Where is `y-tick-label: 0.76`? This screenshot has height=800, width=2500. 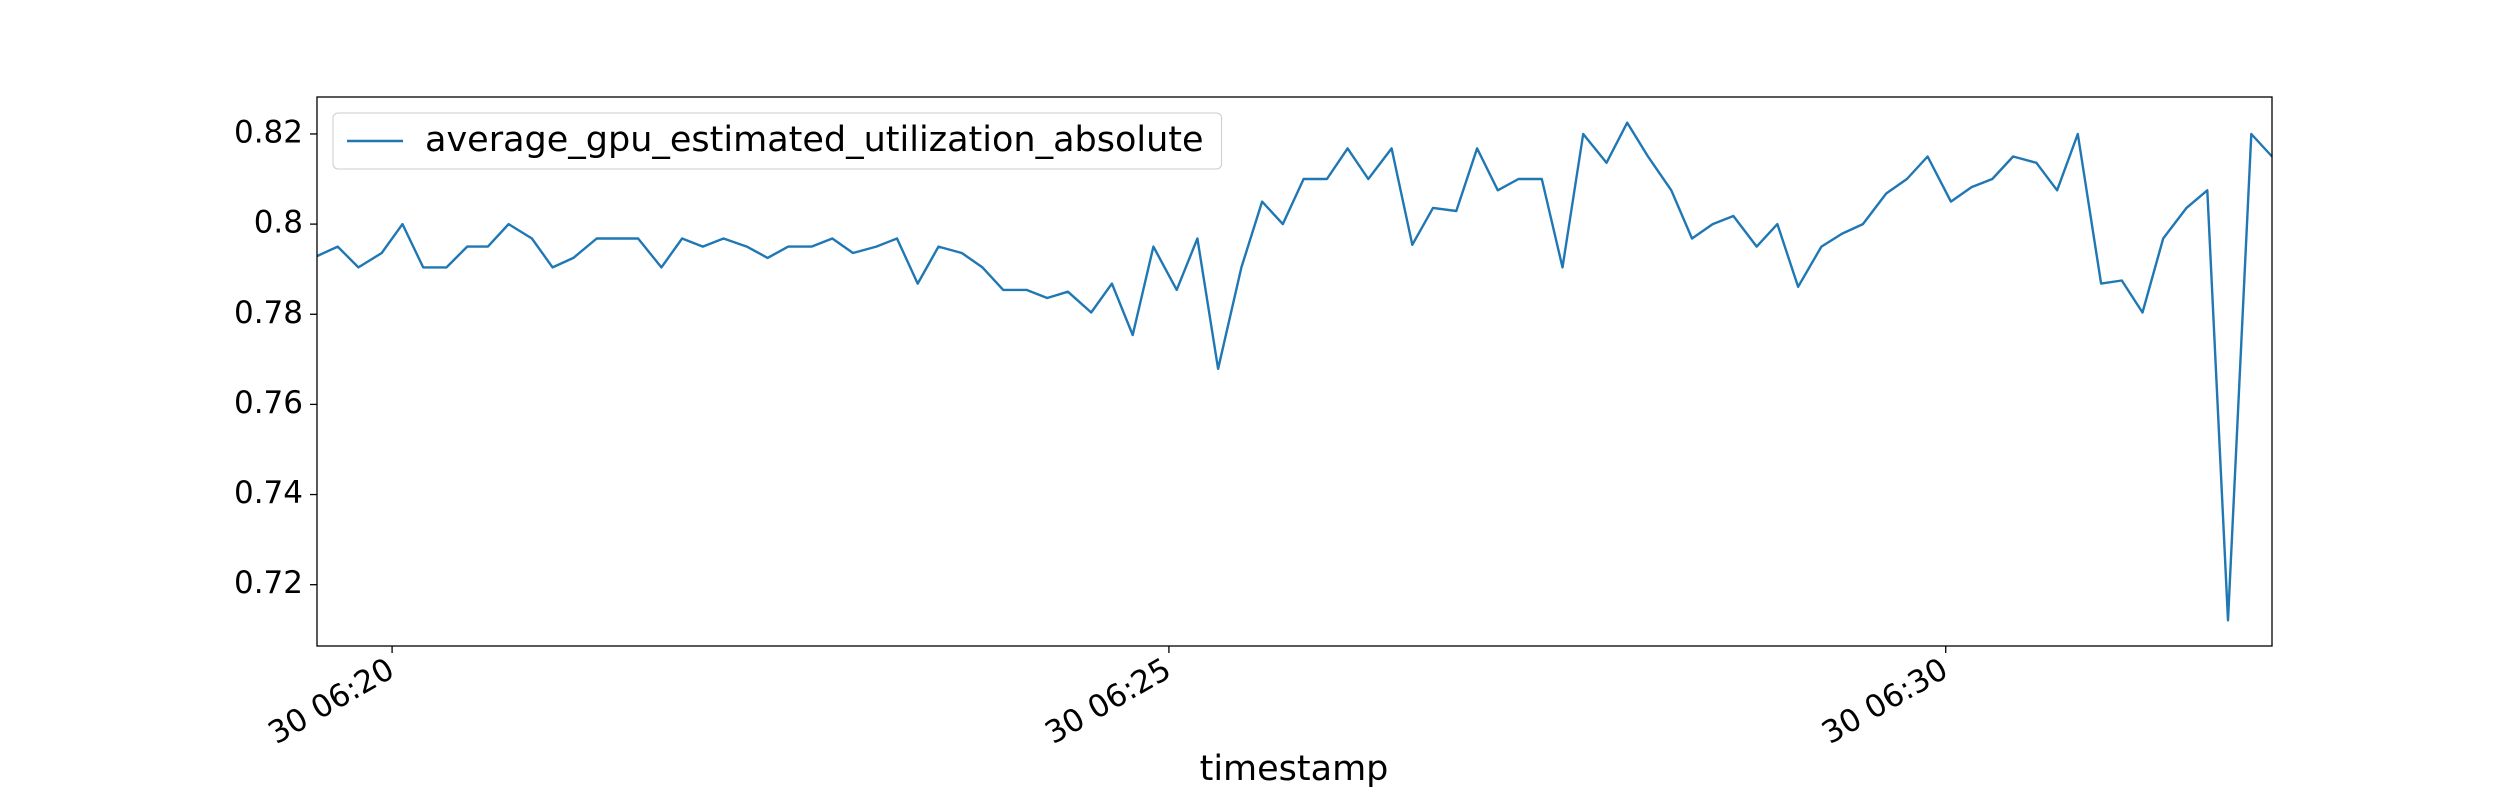 y-tick-label: 0.76 is located at coordinates (268, 403).